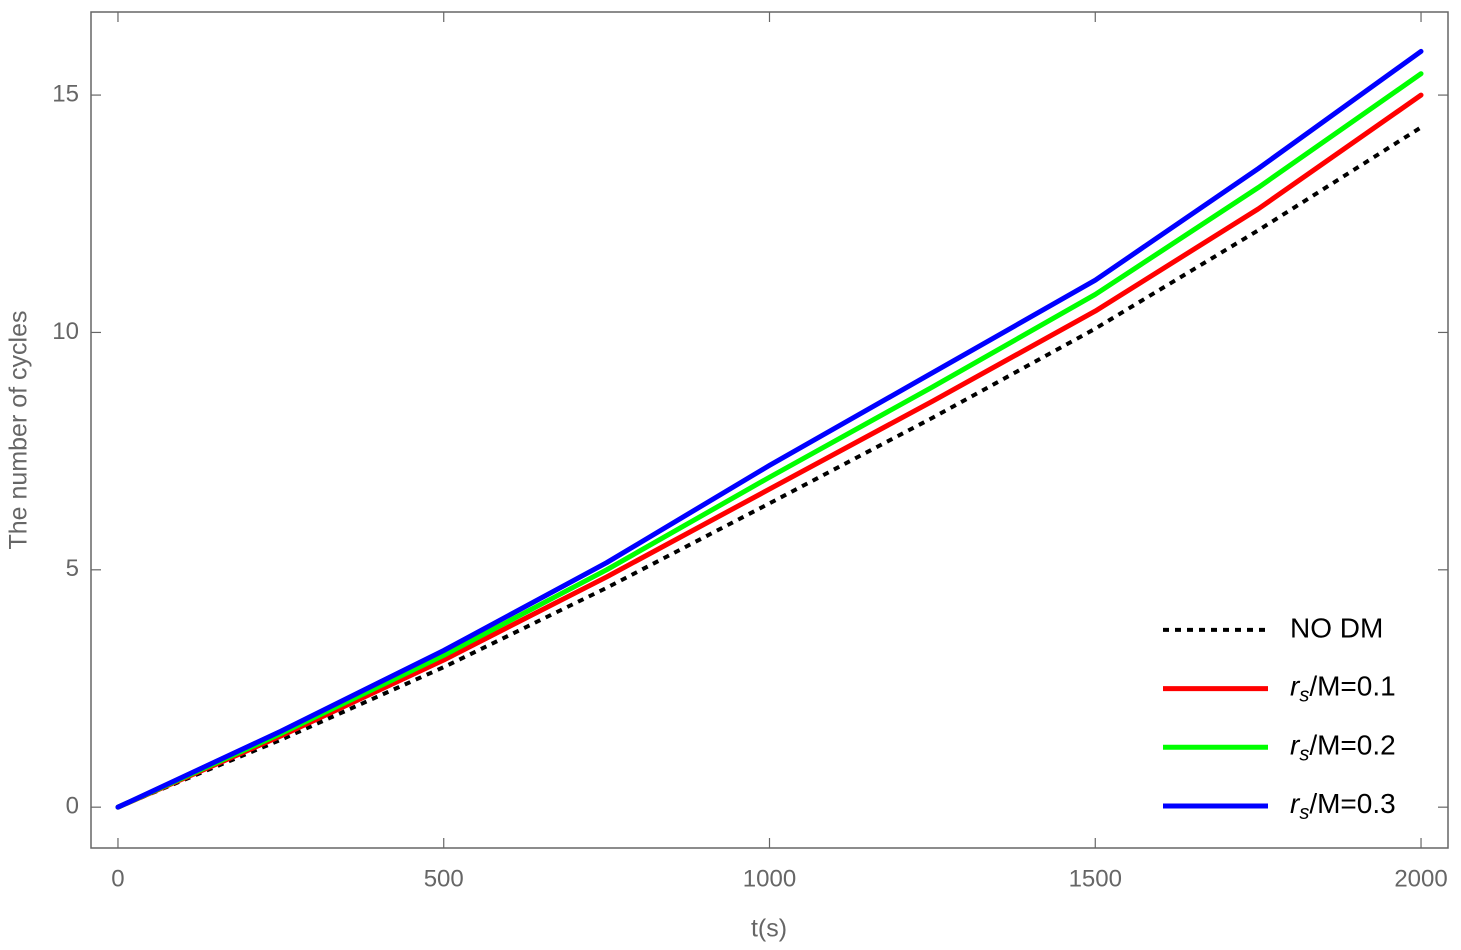  What do you see at coordinates (1343, 748) in the screenshot?
I see `legend-label: rs/M=0.2` at bounding box center [1343, 748].